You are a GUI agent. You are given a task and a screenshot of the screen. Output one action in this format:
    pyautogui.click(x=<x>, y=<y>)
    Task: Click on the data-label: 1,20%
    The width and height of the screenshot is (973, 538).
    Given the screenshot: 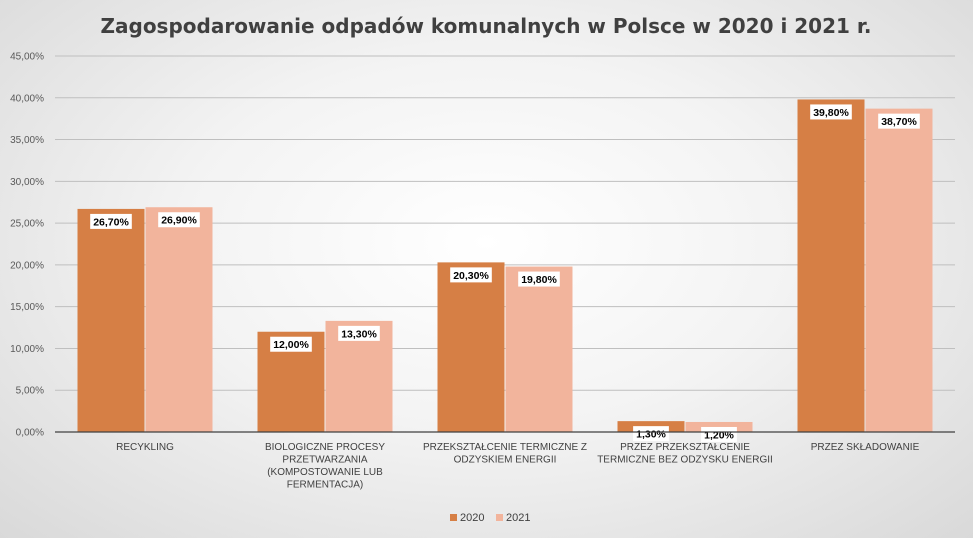 What is the action you would take?
    pyautogui.click(x=719, y=435)
    